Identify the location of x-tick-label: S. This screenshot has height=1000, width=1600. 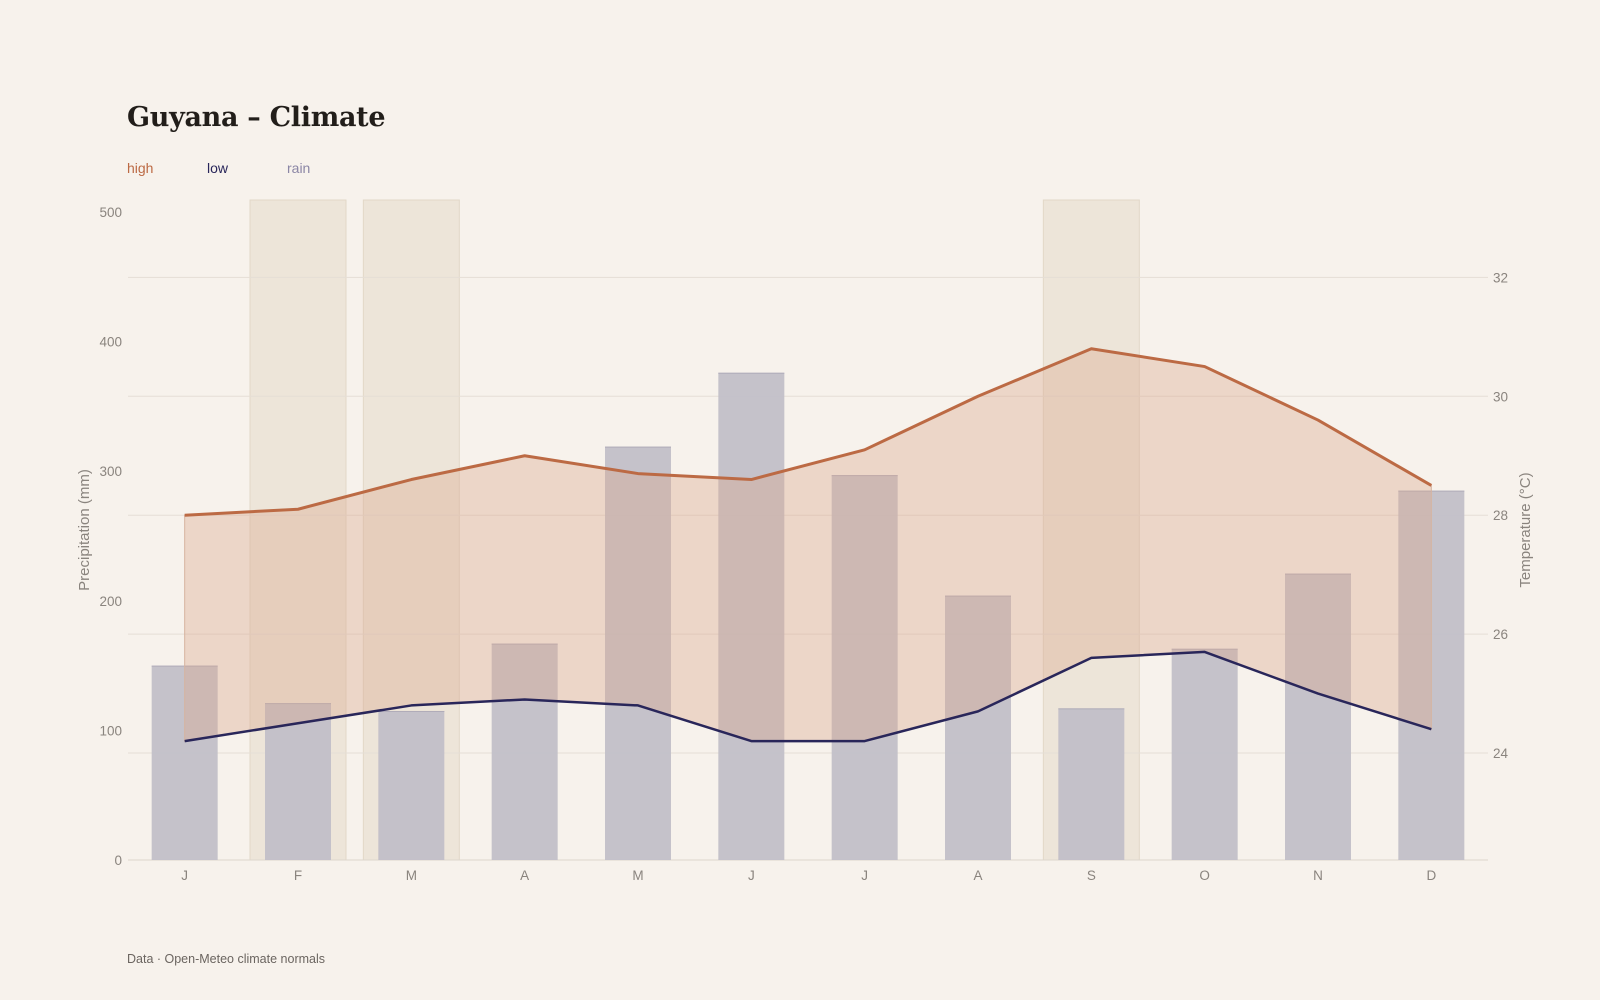
(1091, 875).